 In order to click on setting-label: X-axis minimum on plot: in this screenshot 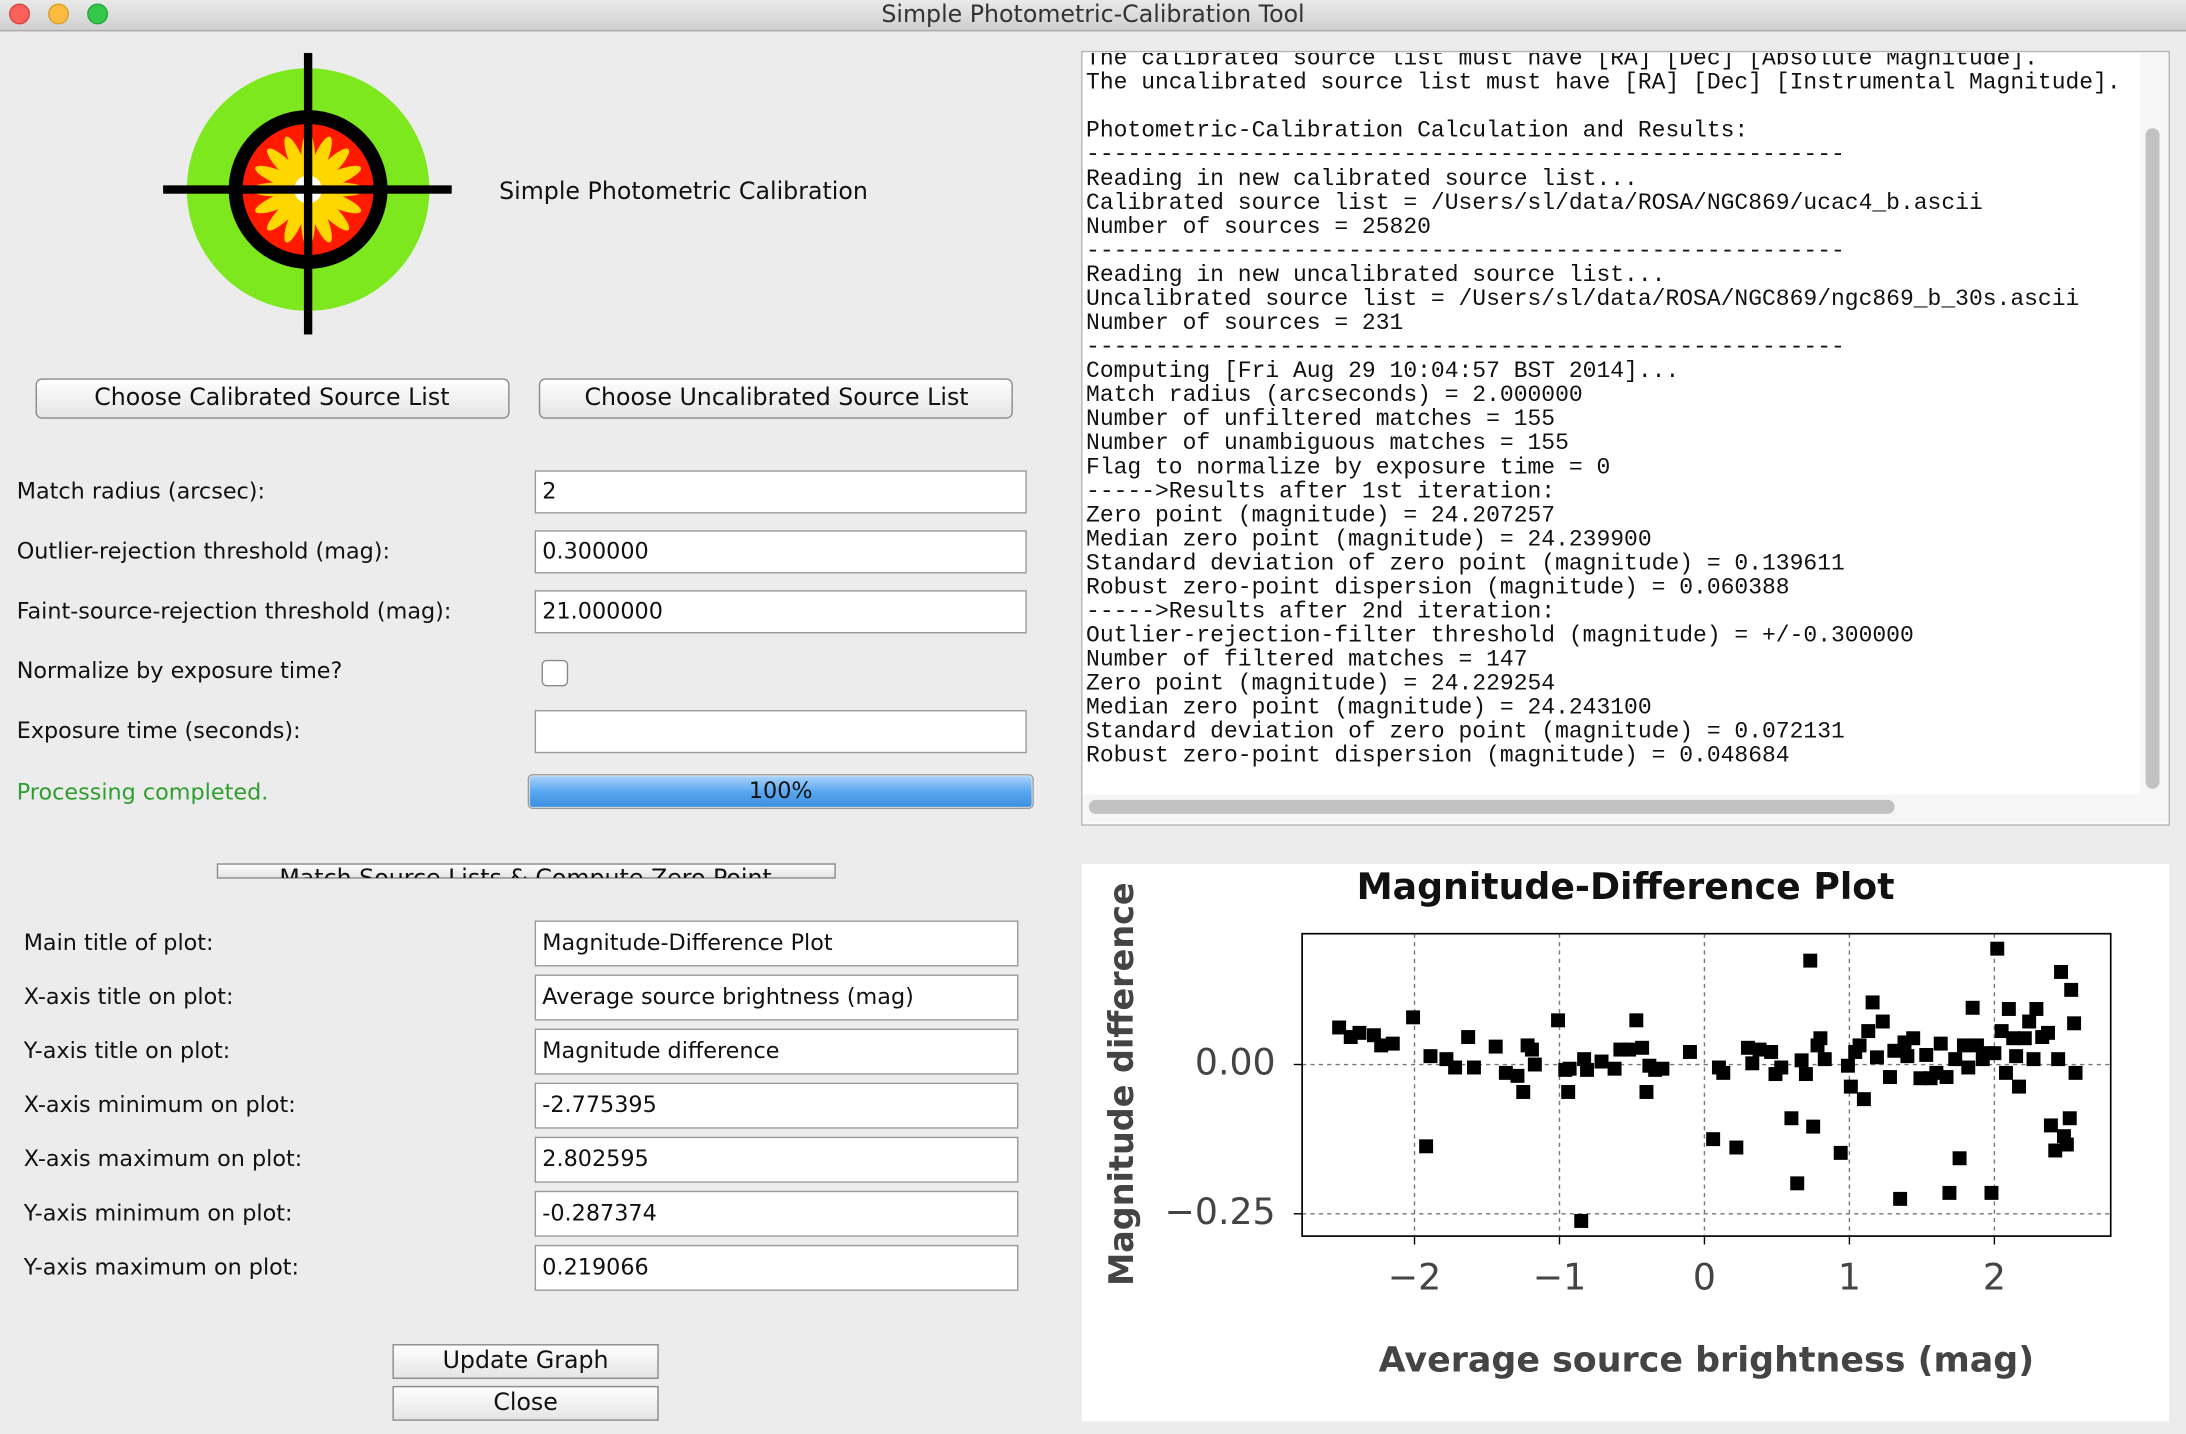, I will do `click(160, 1105)`.